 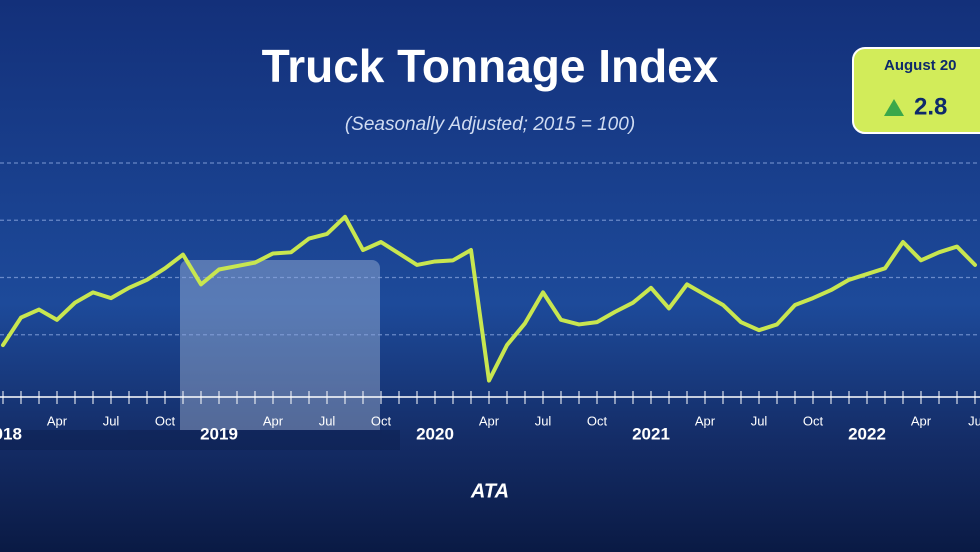 I want to click on logo: ATA, so click(x=489, y=491).